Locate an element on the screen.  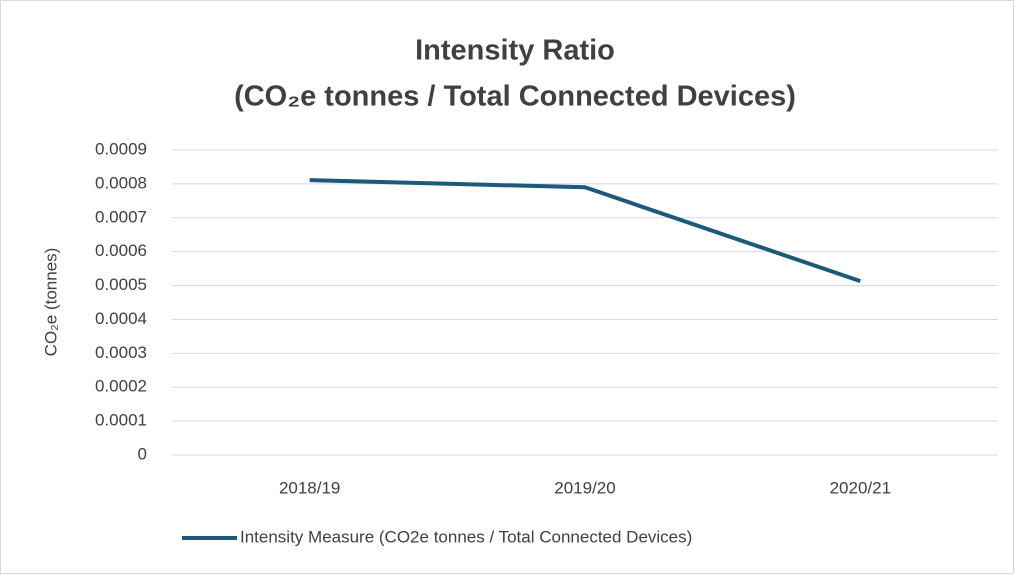
y-tick-label: 0.0005 is located at coordinates (121, 284).